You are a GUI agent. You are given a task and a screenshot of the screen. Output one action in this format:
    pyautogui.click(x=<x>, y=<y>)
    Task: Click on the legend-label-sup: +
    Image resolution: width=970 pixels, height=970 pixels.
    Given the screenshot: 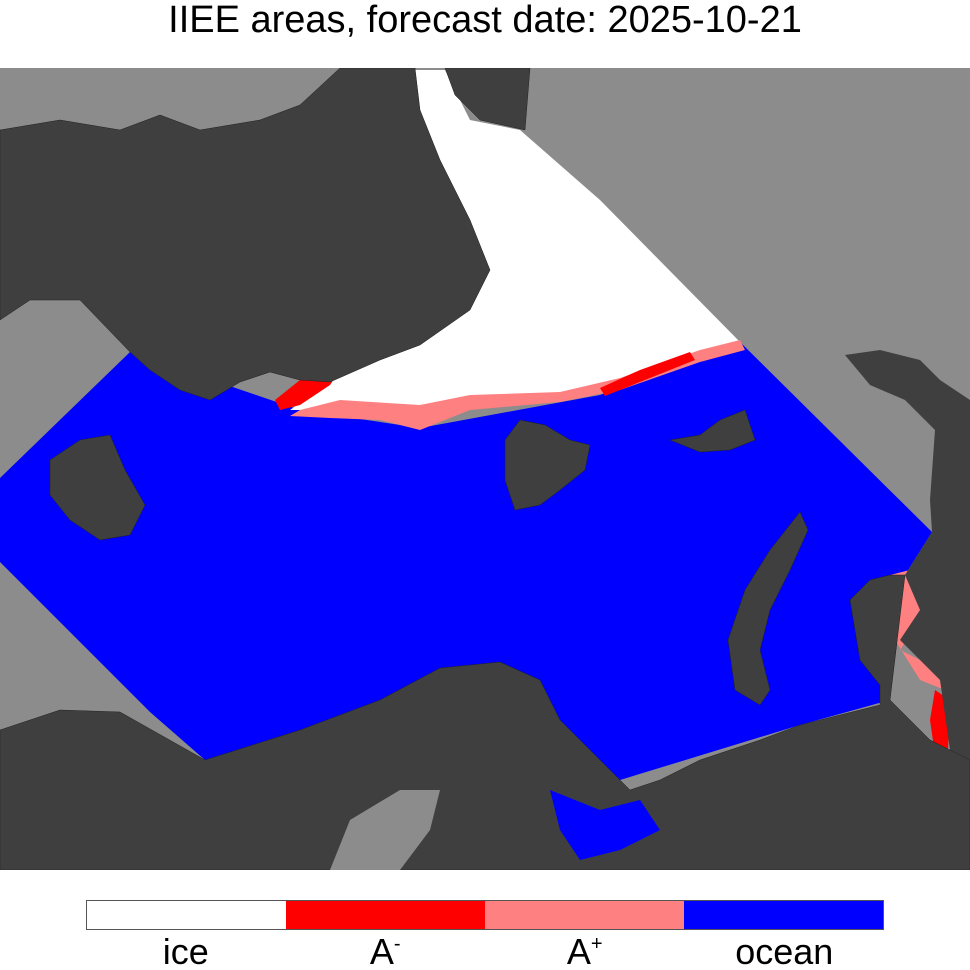 What is the action you would take?
    pyautogui.click(x=596, y=944)
    